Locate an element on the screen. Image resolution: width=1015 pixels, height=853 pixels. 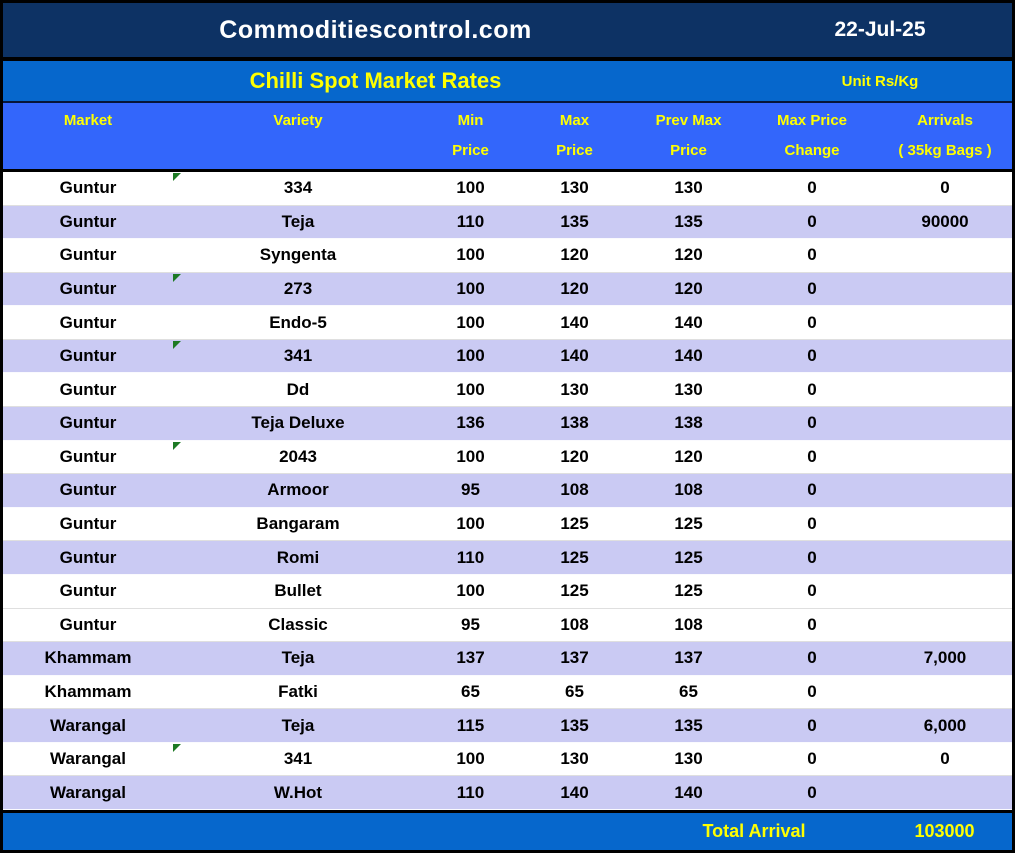
cell-corner-flag-icon is located at coordinates (177, 177).